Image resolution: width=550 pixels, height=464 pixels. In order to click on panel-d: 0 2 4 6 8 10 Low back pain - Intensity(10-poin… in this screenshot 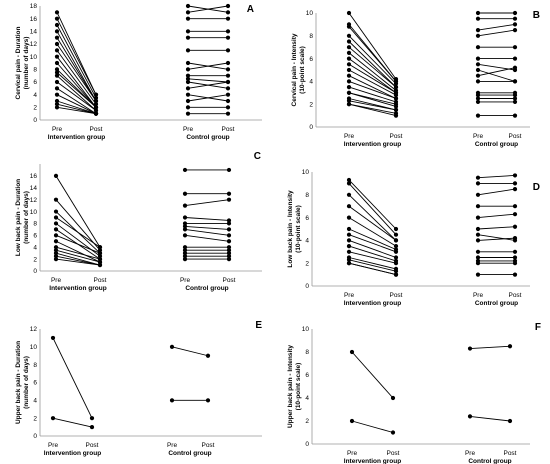, I will do `click(413, 238)`.